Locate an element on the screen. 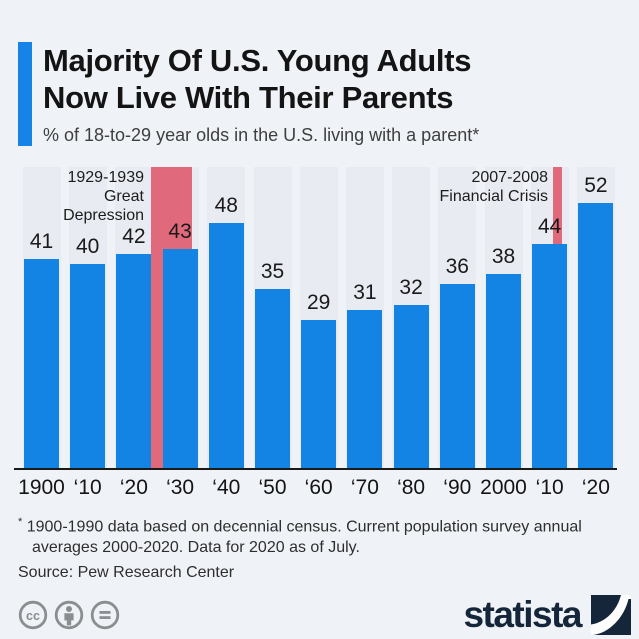 This screenshot has height=639, width=639. bar-value-label: 41 is located at coordinates (41, 241).